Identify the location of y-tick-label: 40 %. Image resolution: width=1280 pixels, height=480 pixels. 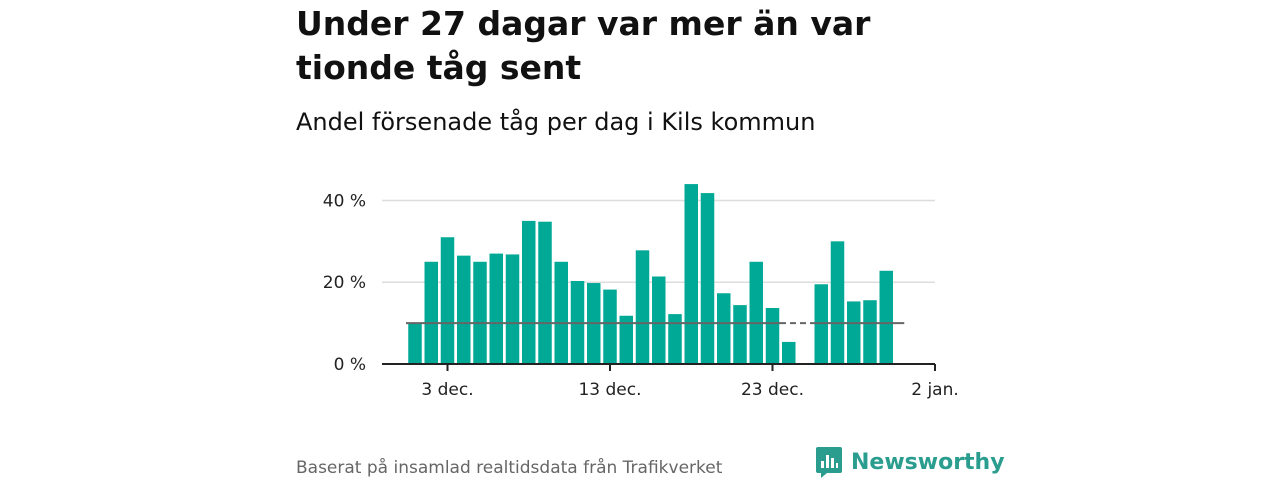
(344, 201).